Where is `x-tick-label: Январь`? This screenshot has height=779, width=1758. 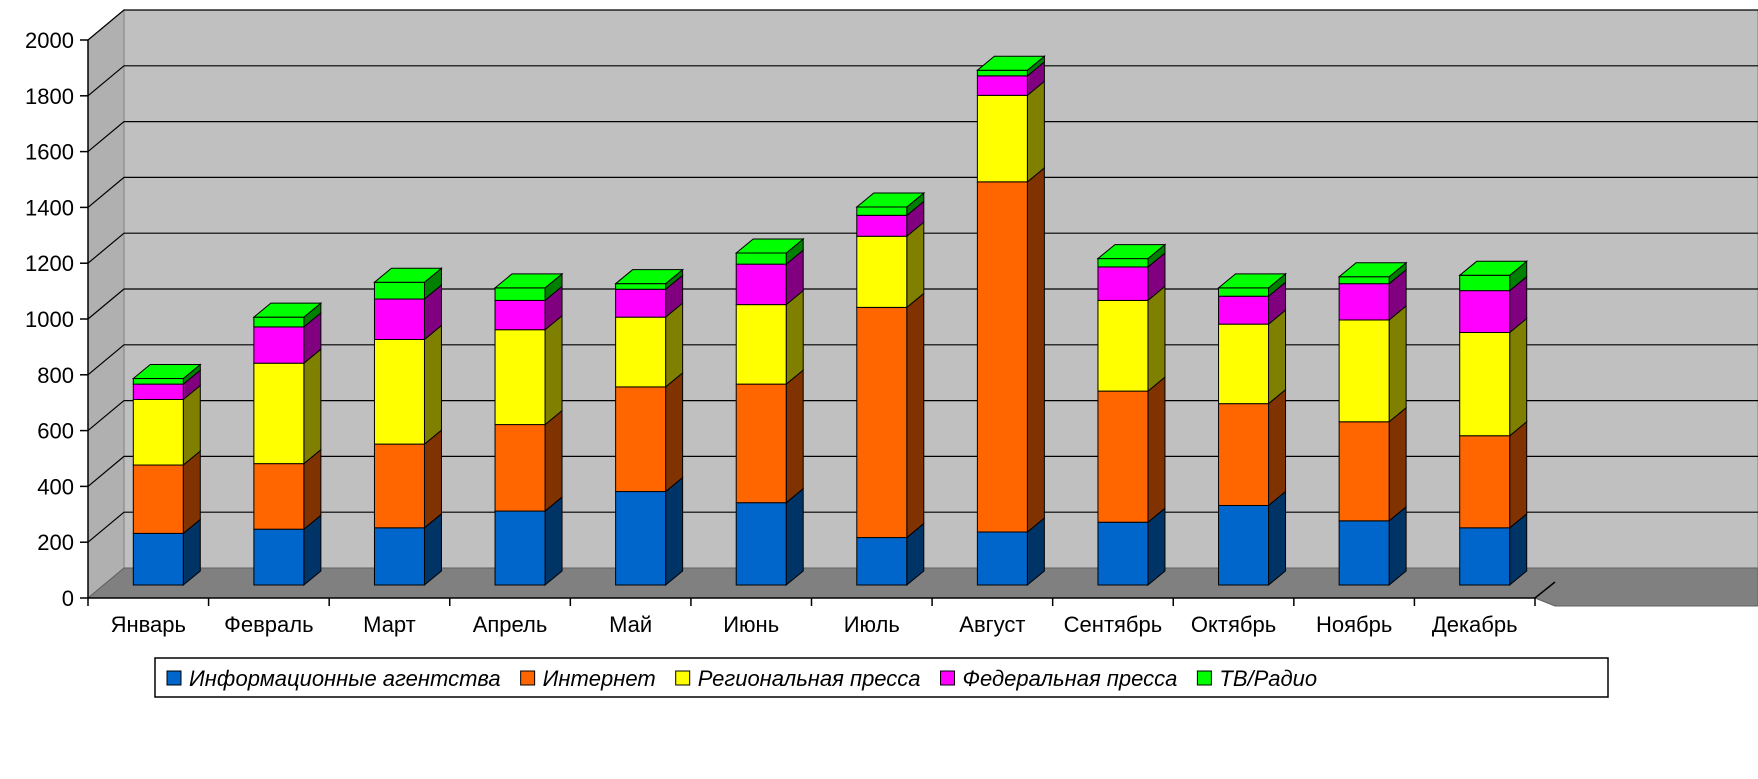
x-tick-label: Январь is located at coordinates (148, 624).